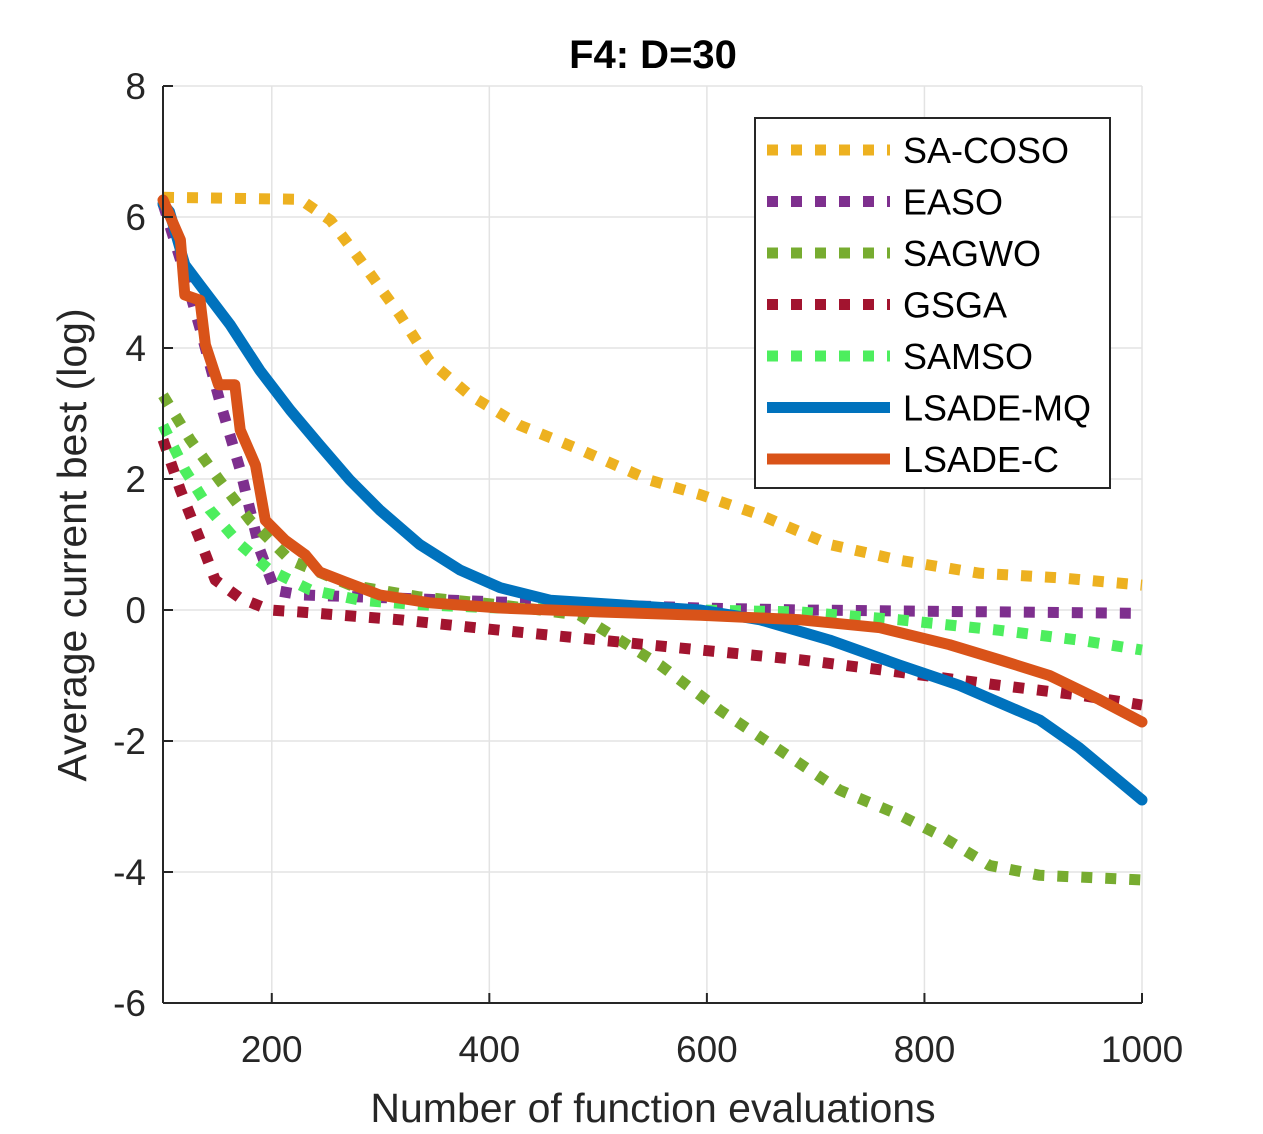 Image resolution: width=1263 pixels, height=1134 pixels. What do you see at coordinates (997, 408) in the screenshot?
I see `legend-label: LSADE-MQ` at bounding box center [997, 408].